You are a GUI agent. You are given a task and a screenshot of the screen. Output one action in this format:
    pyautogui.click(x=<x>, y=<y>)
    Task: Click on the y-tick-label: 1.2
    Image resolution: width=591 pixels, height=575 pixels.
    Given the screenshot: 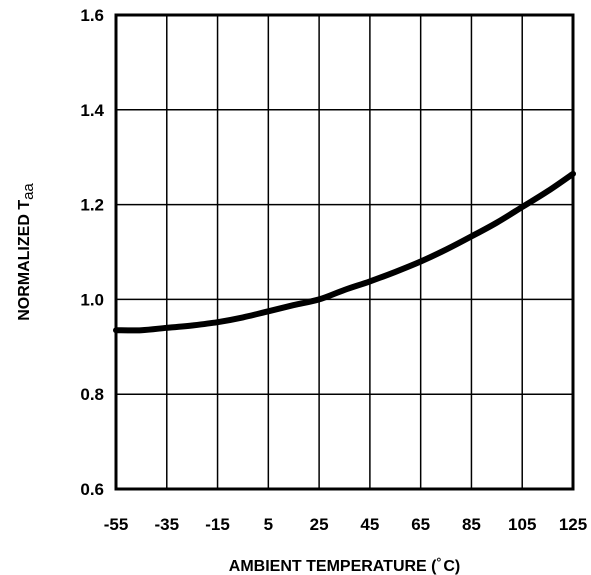 What is the action you would take?
    pyautogui.click(x=92, y=205)
    